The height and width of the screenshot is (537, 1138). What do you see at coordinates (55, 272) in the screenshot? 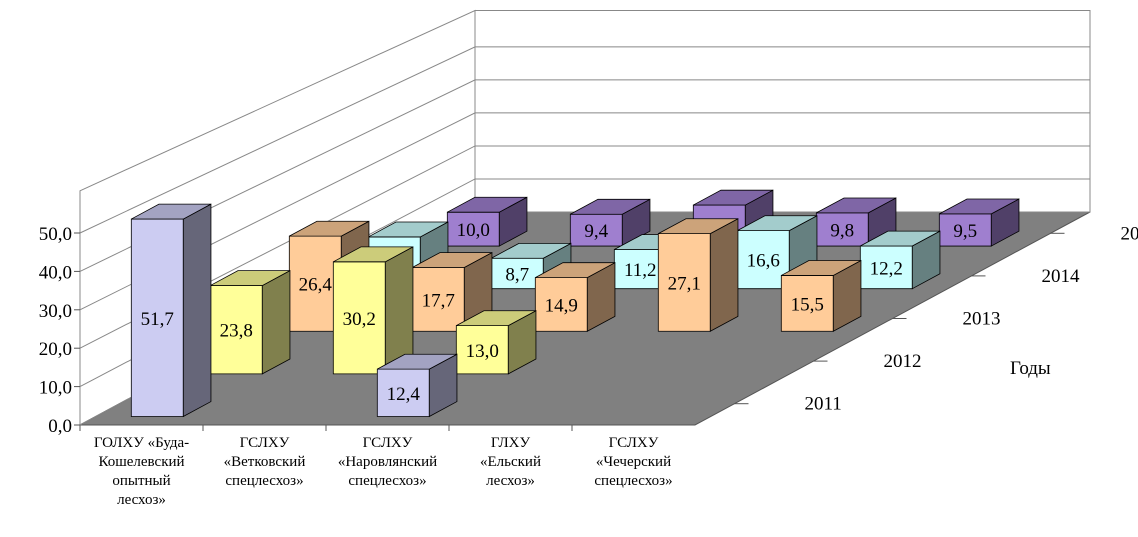
I see `y-tick-label: 40,0` at bounding box center [55, 272].